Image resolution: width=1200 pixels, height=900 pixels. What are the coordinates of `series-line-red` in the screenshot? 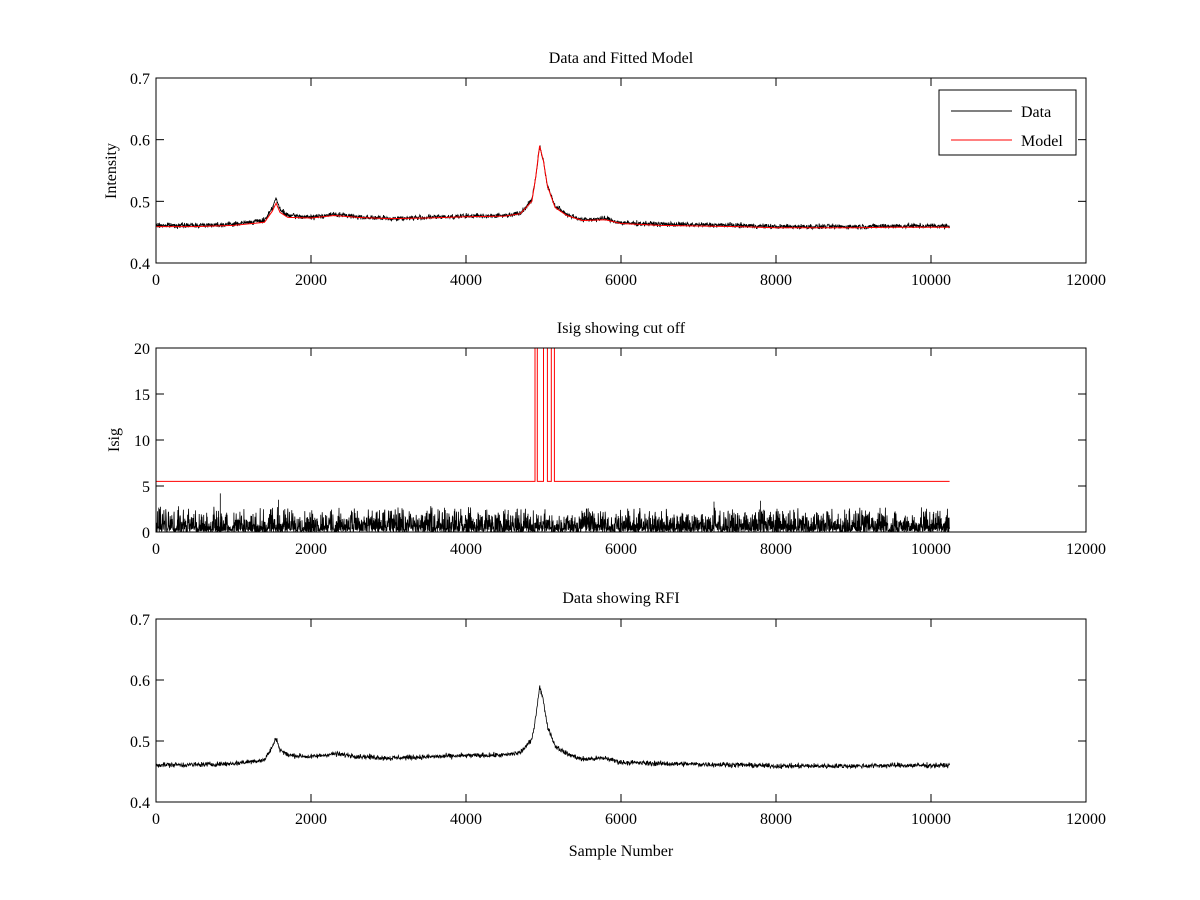 It's located at (553, 415).